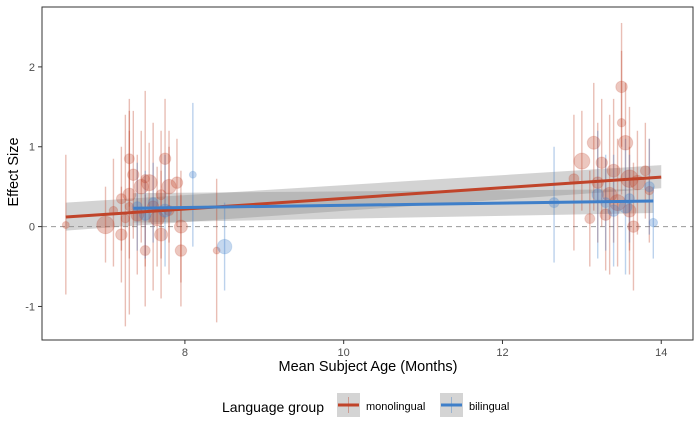  Describe the element at coordinates (393, 204) in the screenshot. I see `regression-line-bilingual` at that location.